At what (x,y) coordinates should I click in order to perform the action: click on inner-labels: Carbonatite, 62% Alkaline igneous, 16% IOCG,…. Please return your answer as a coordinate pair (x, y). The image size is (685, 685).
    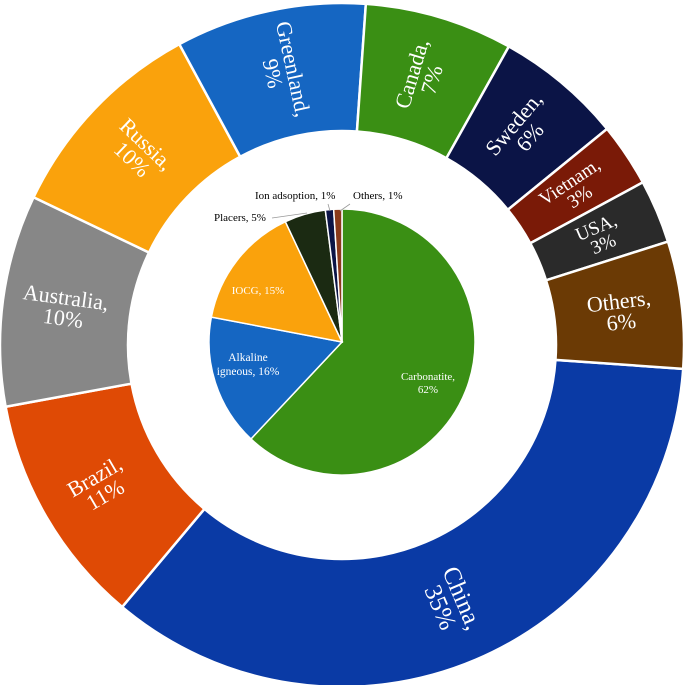
    Looking at the image, I should click on (334, 293).